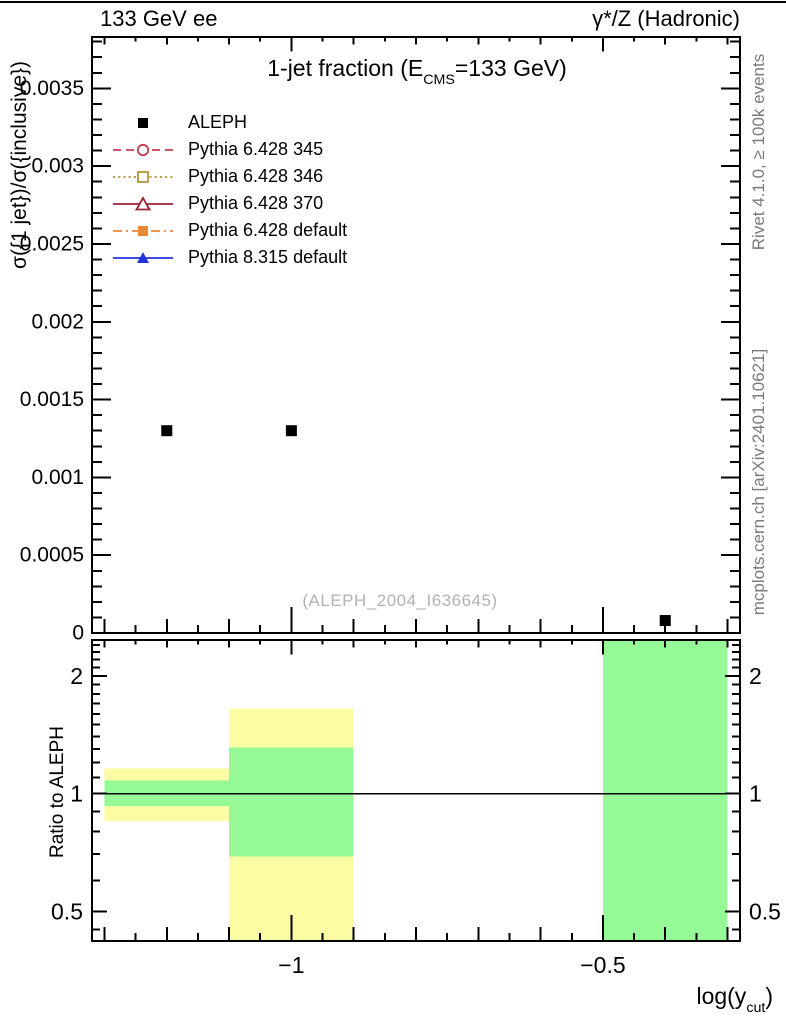 The height and width of the screenshot is (1024, 786). Describe the element at coordinates (143, 257) in the screenshot. I see `legend-marker-filled-triangle-icon` at that location.